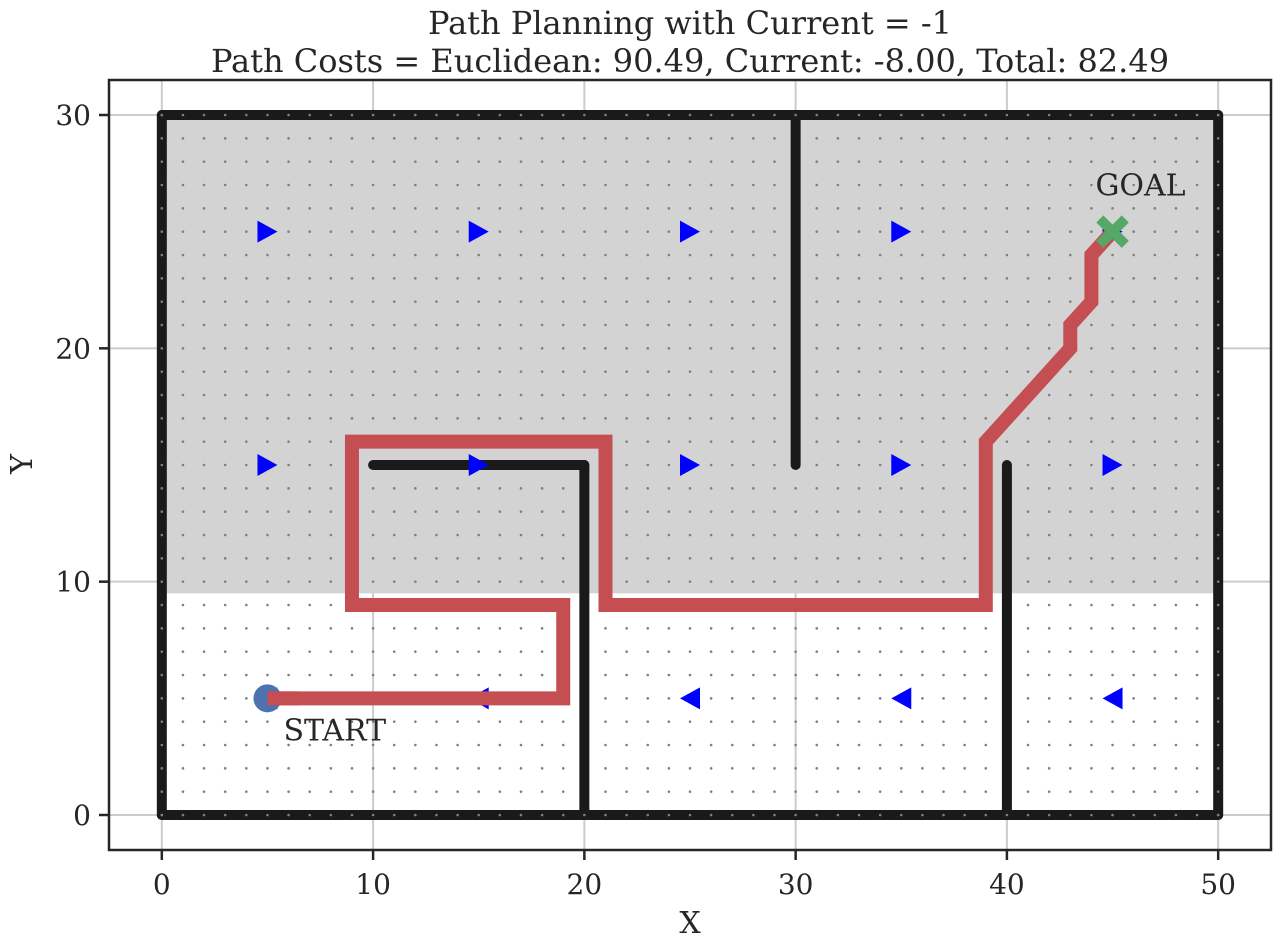  What do you see at coordinates (373, 884) in the screenshot?
I see `x-tick-label: 10` at bounding box center [373, 884].